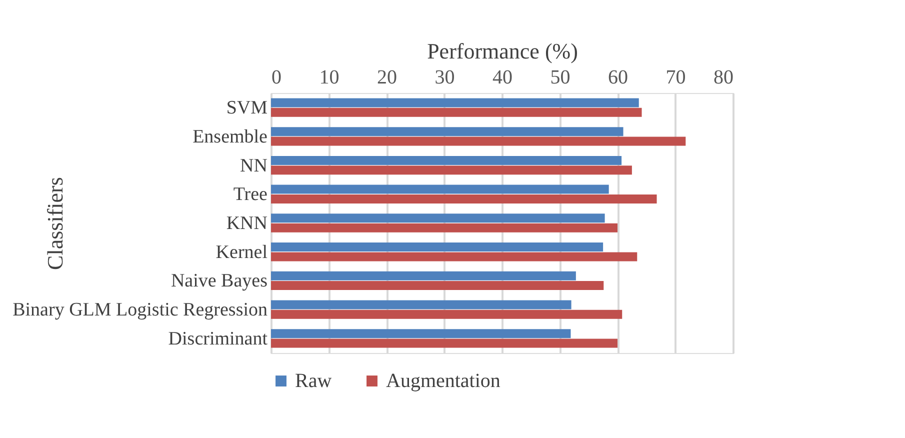 The image size is (905, 438). What do you see at coordinates (329, 77) in the screenshot?
I see `x-tick-label: 10` at bounding box center [329, 77].